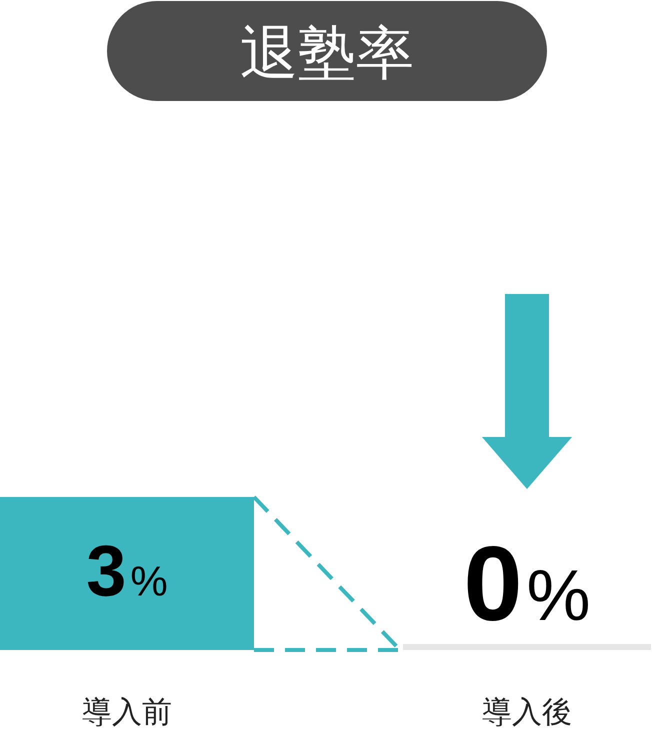 The height and width of the screenshot is (733, 654). Describe the element at coordinates (527, 712) in the screenshot. I see `x-tick-label: 導入後` at that location.